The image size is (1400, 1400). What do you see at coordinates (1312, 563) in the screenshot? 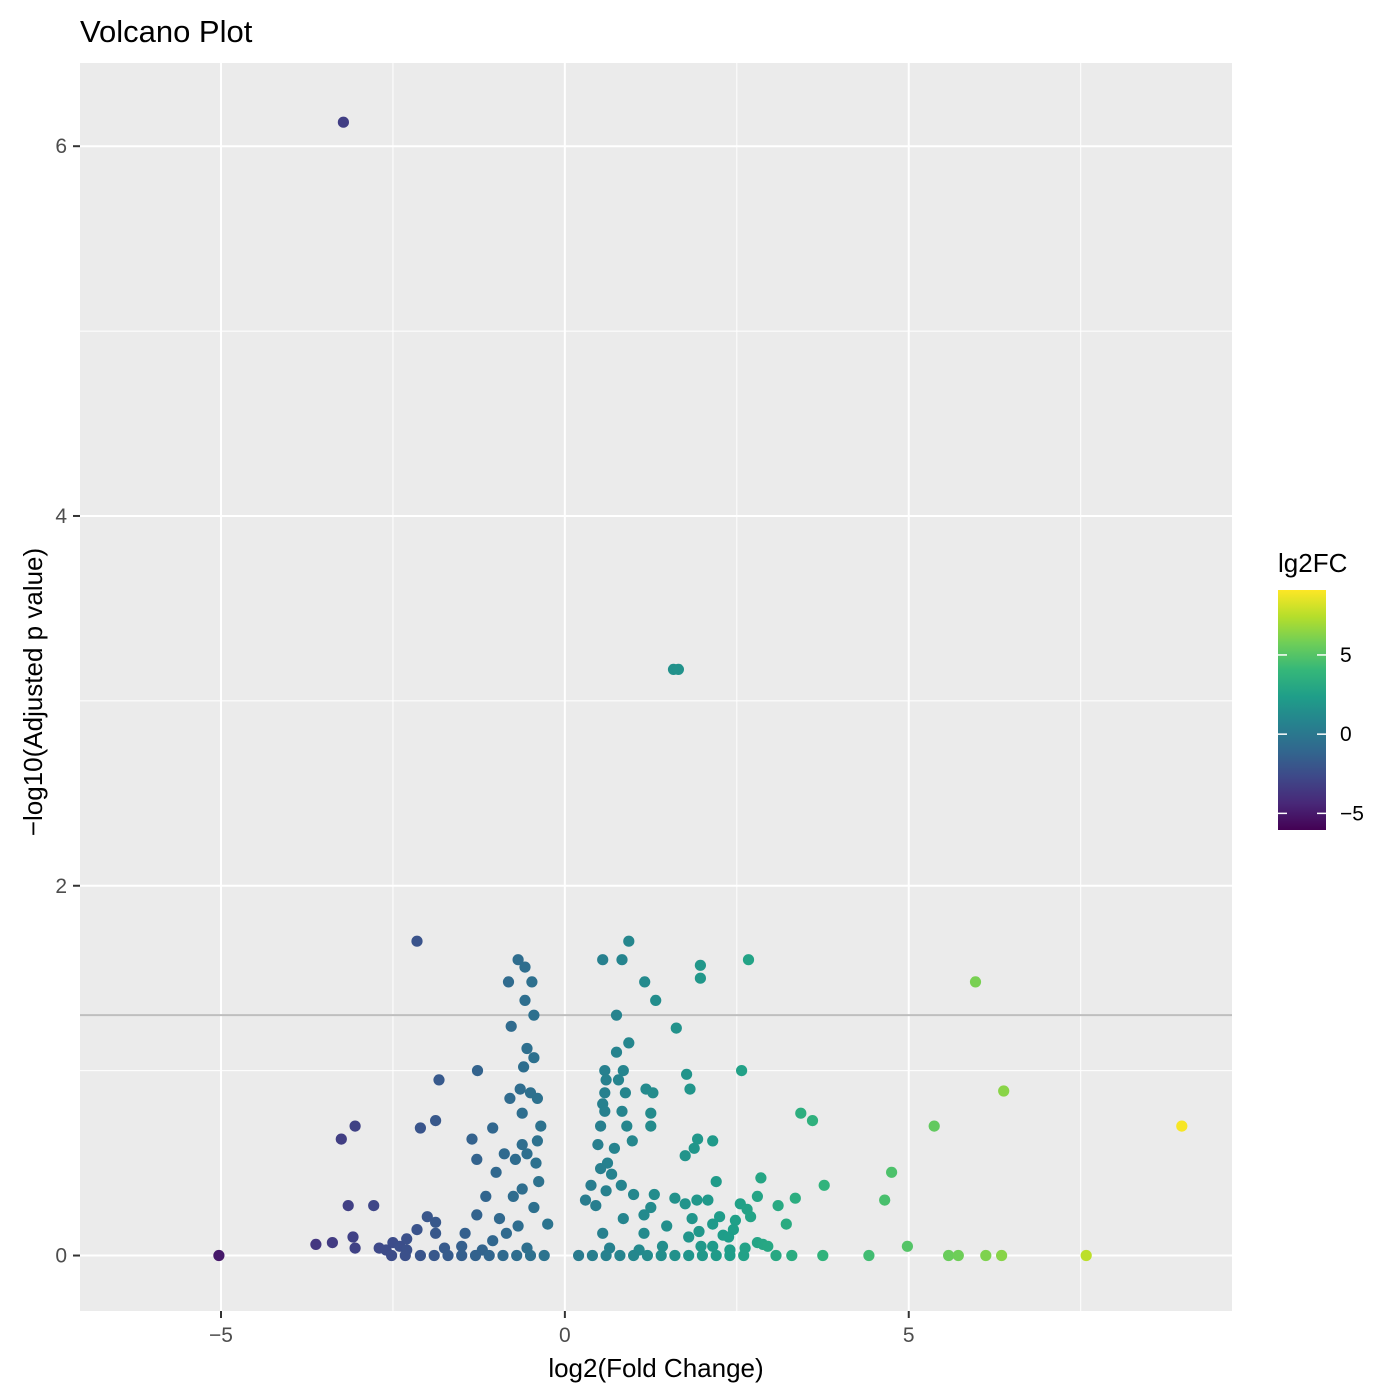
I see `legend-title: lg2FC` at bounding box center [1312, 563].